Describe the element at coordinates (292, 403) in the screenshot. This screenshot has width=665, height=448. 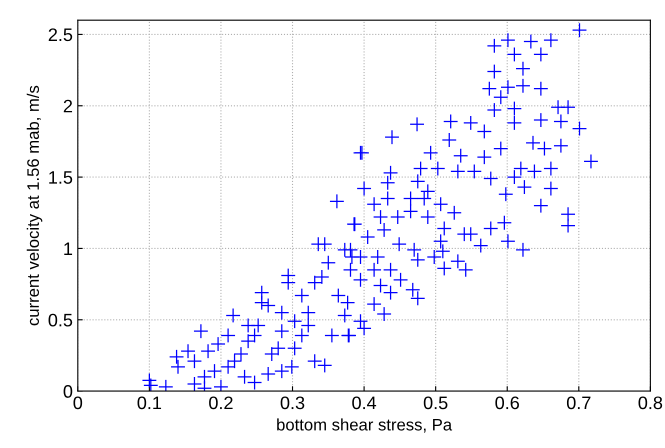
I see `x-tick-label: 0.3` at that location.